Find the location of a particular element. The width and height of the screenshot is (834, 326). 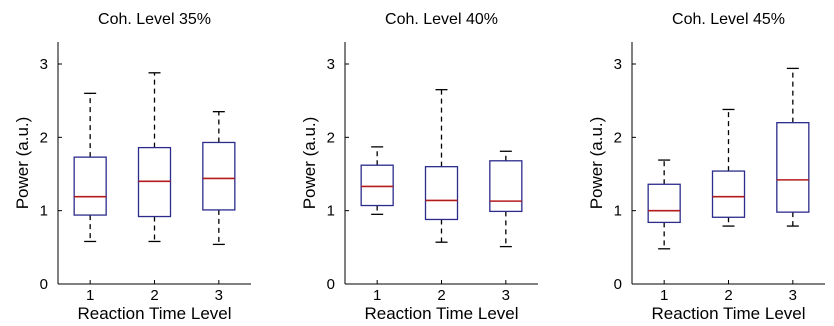

chart-title: Coh. Level 40% is located at coordinates (441, 19).